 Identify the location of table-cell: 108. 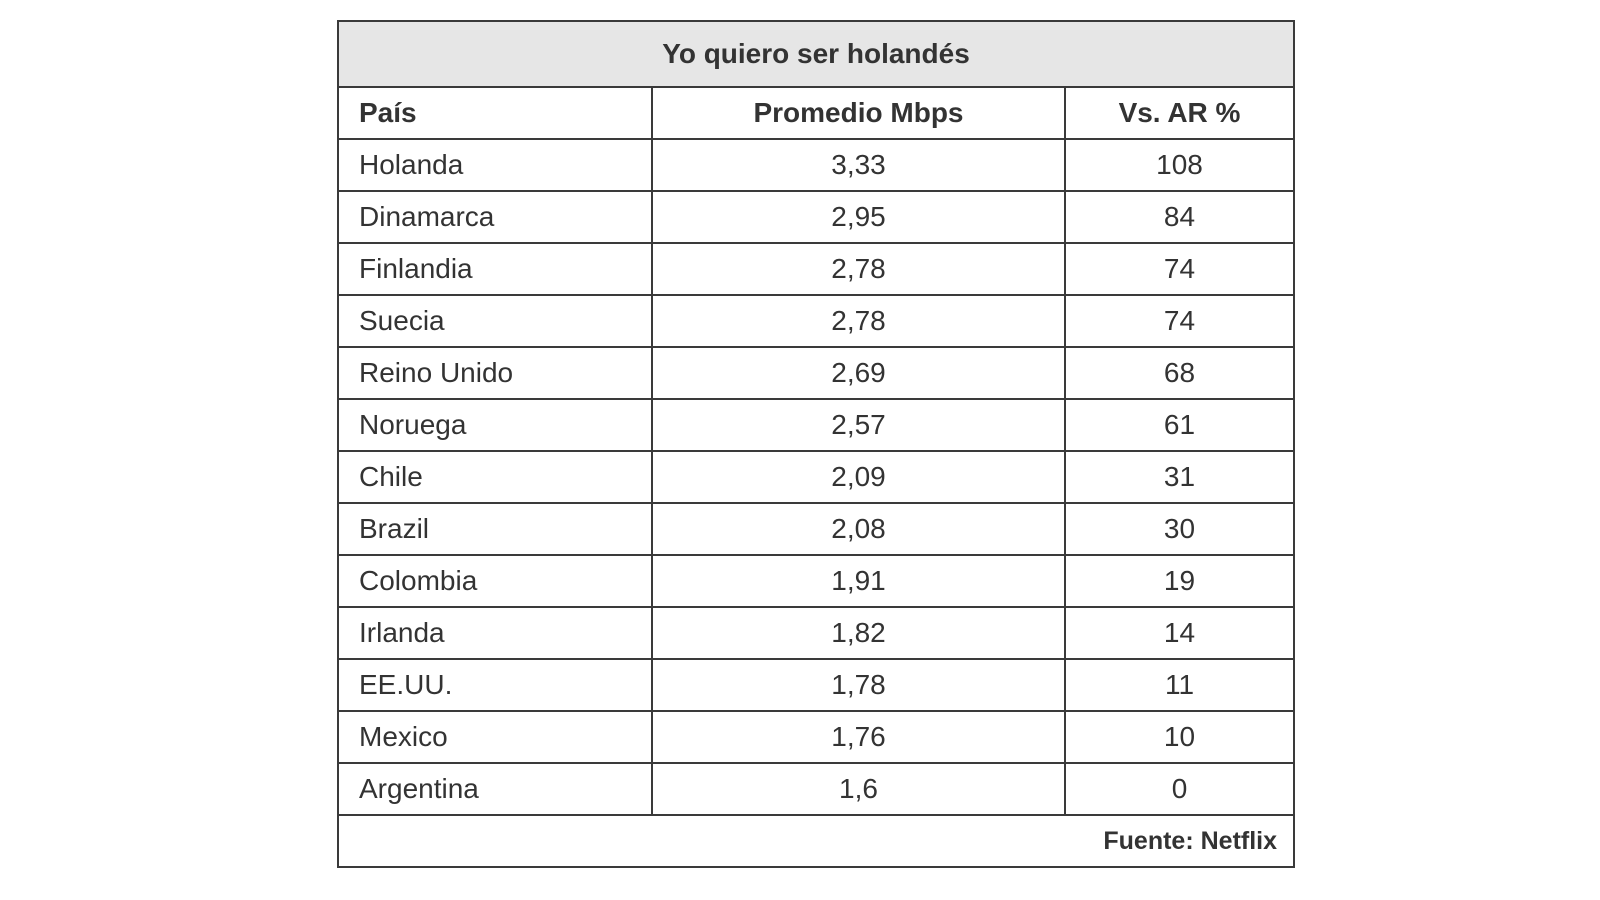
(1179, 165).